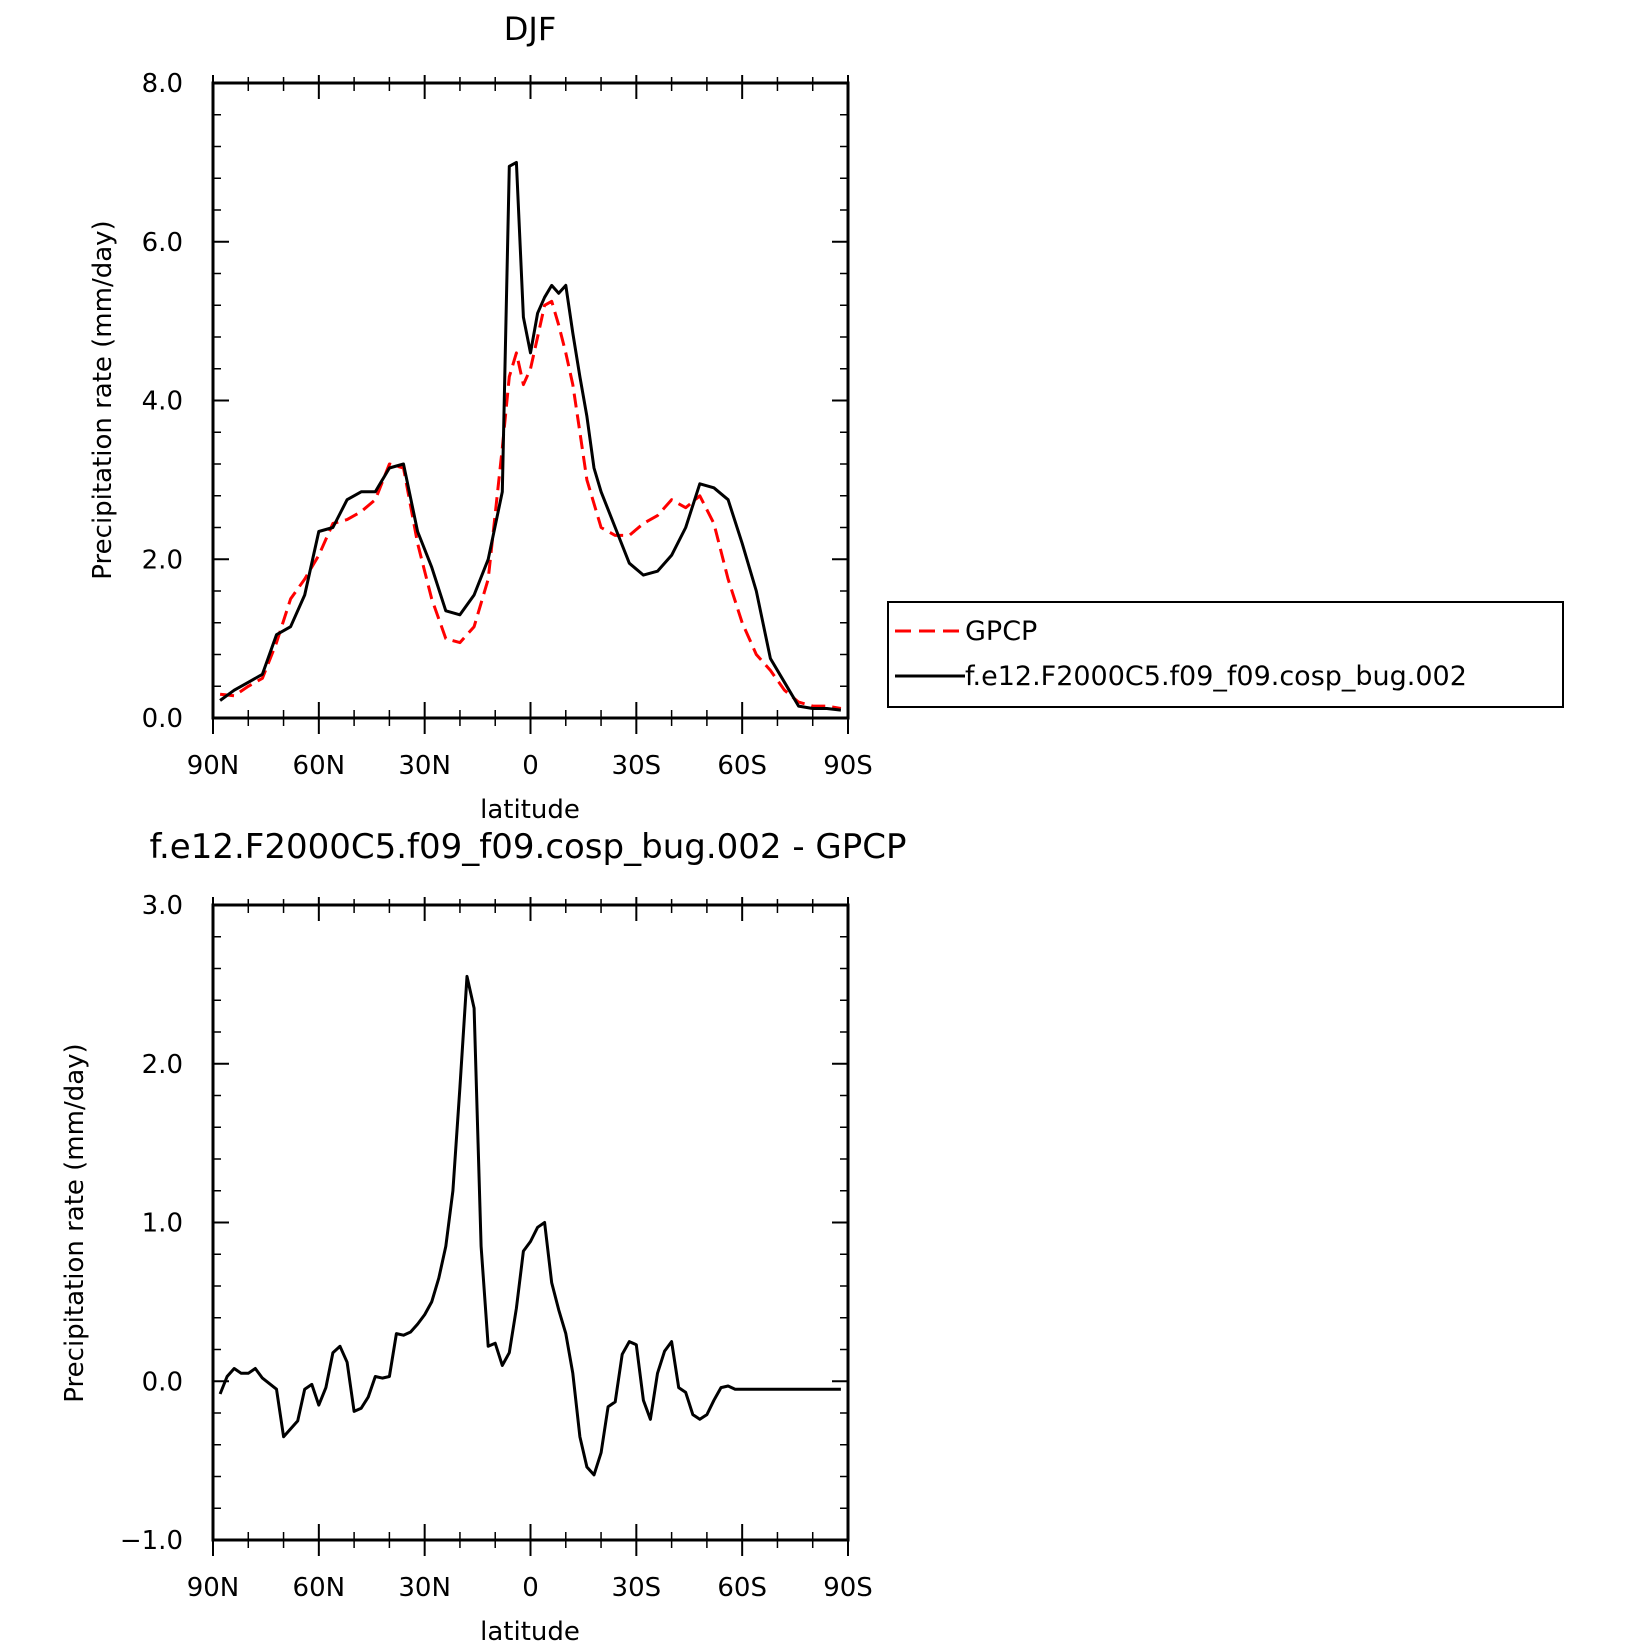  I want to click on legend-box, so click(1225, 654).